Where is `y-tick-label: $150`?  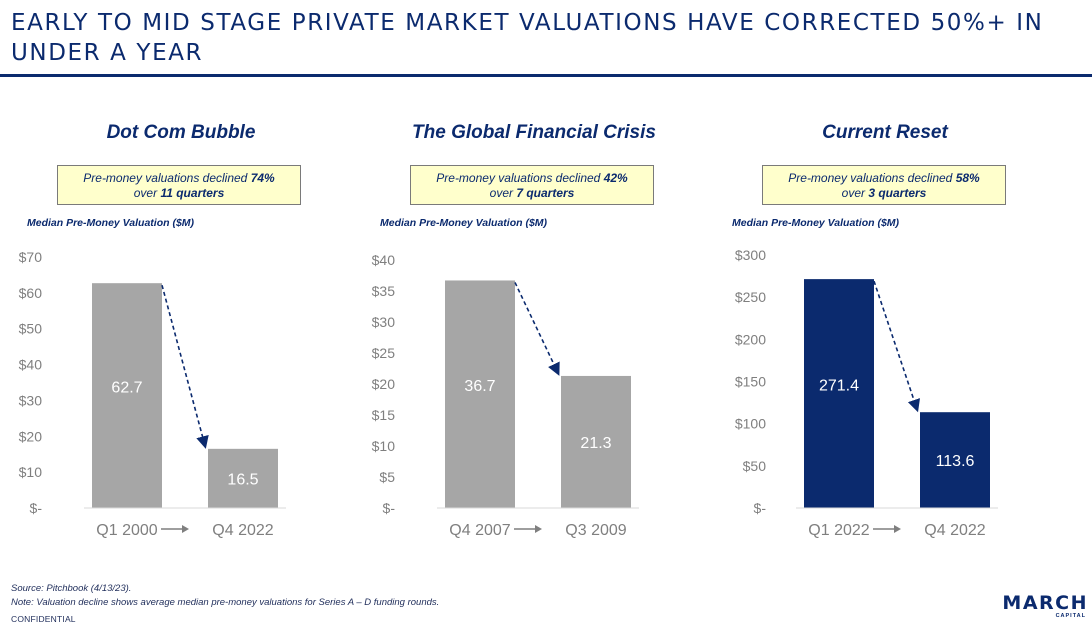
y-tick-label: $150 is located at coordinates (750, 382).